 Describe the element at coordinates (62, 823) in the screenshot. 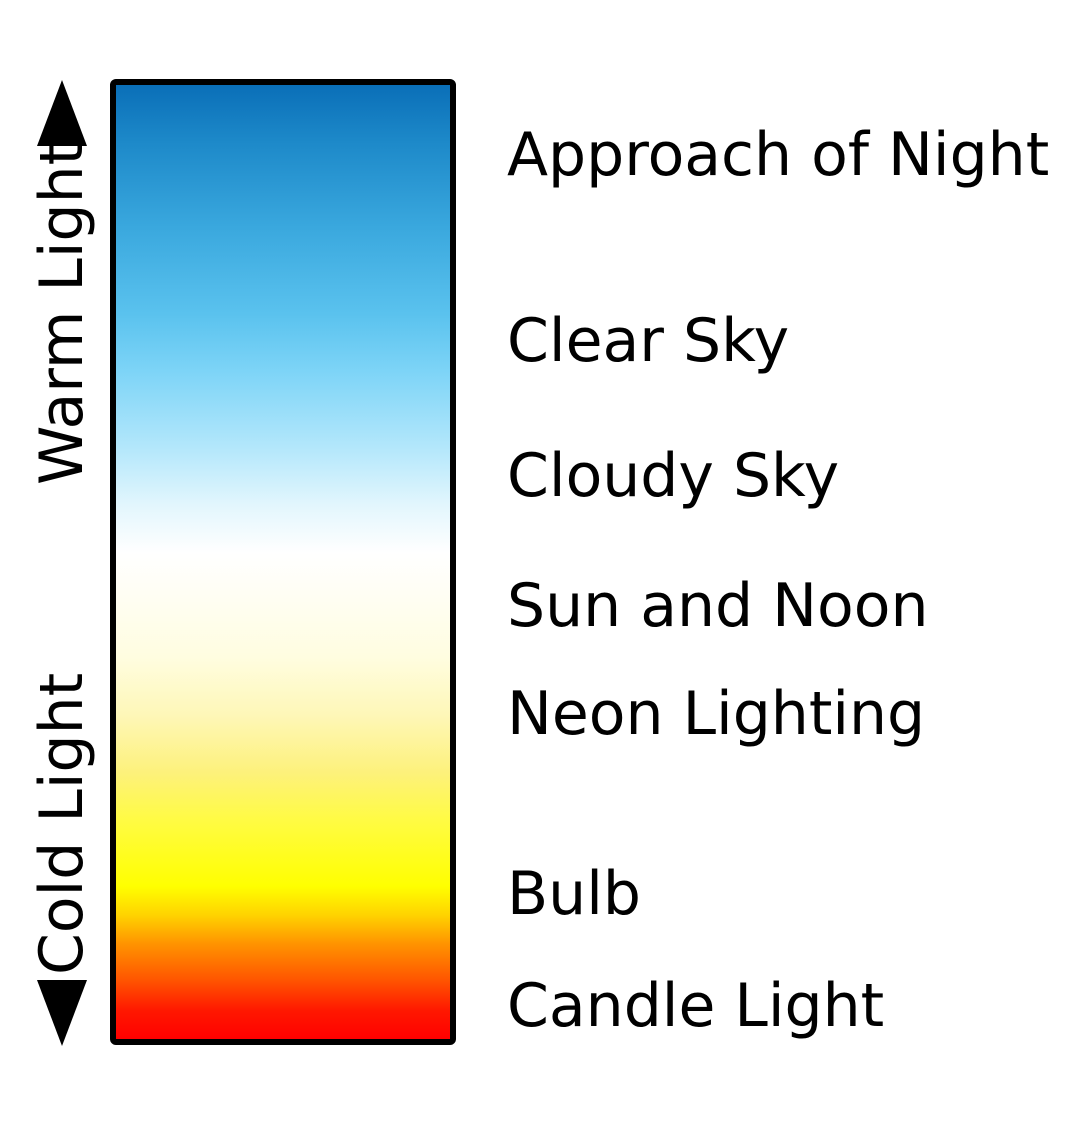

I see `cold-light-axis-label: Cold Light` at that location.